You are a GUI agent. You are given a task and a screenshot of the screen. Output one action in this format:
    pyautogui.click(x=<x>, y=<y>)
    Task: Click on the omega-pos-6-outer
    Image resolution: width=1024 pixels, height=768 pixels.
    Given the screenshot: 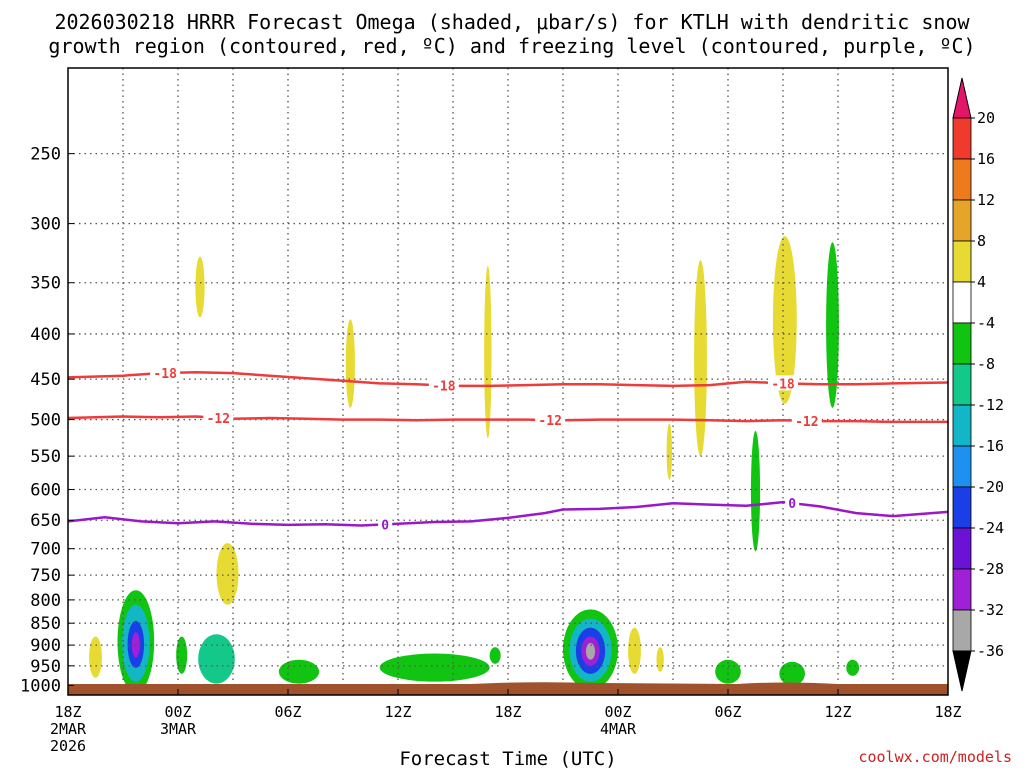 What is the action you would take?
    pyautogui.click(x=669, y=451)
    